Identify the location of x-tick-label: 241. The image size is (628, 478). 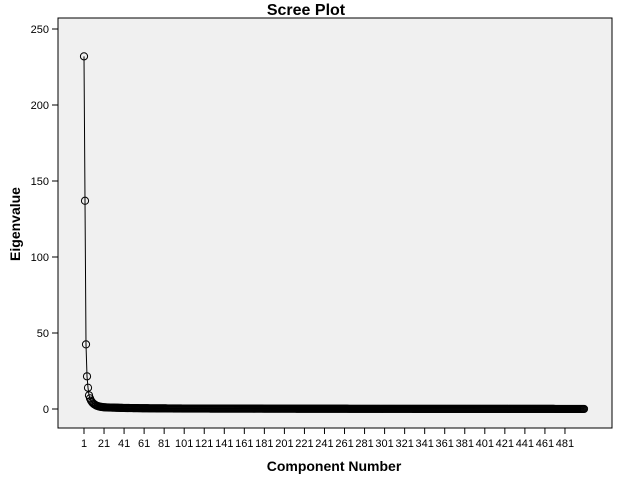
(324, 444).